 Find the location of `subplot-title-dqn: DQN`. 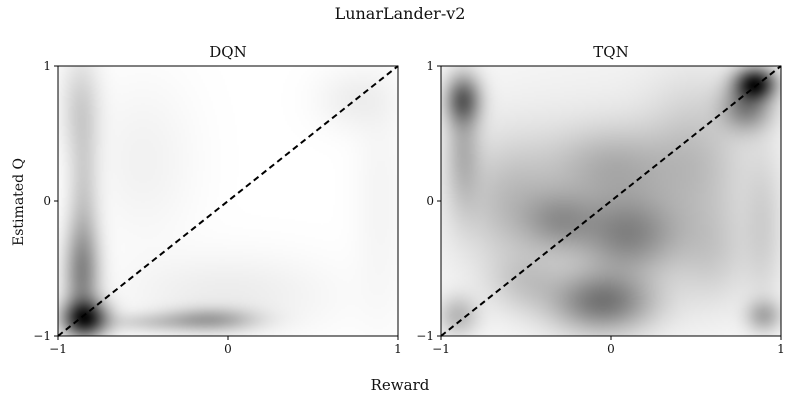

subplot-title-dqn: DQN is located at coordinates (227, 52).